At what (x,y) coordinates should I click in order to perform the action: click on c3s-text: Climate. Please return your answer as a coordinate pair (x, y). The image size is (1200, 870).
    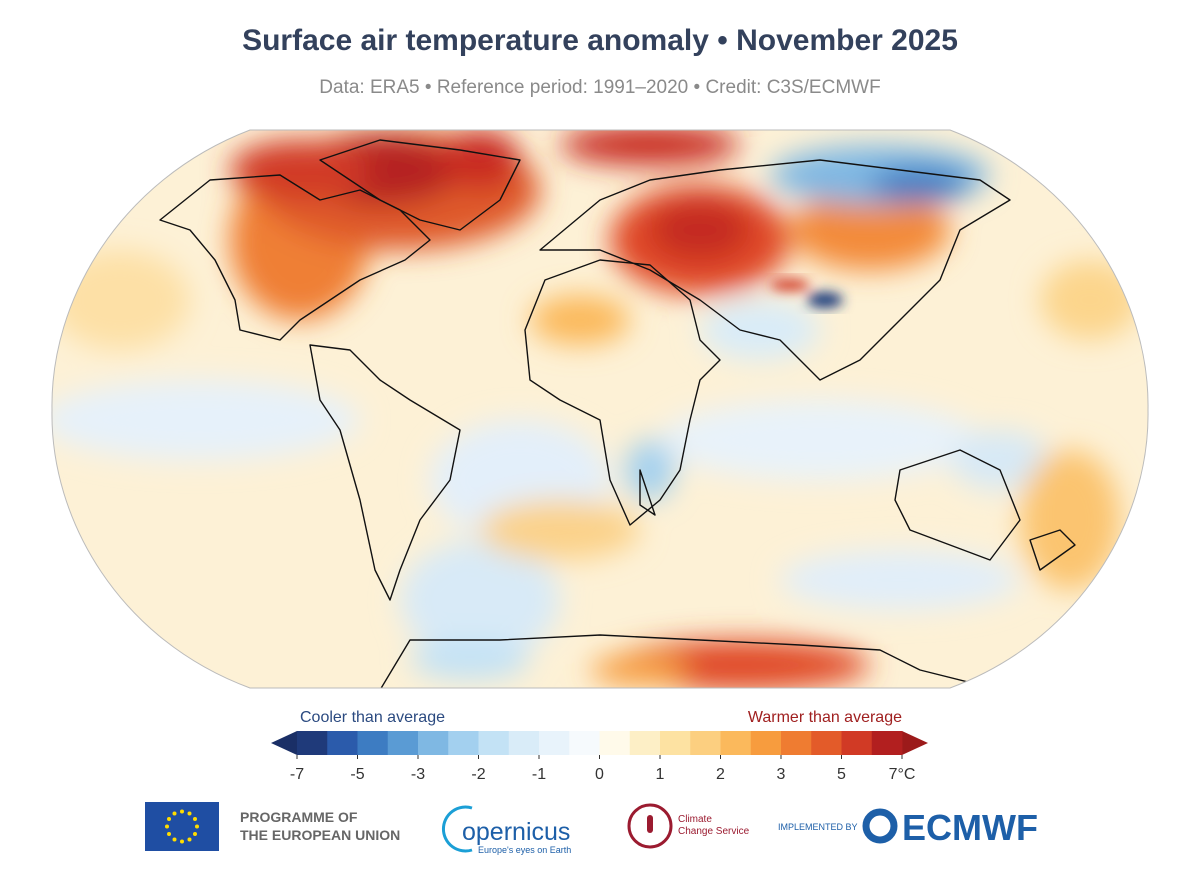
    Looking at the image, I should click on (695, 819).